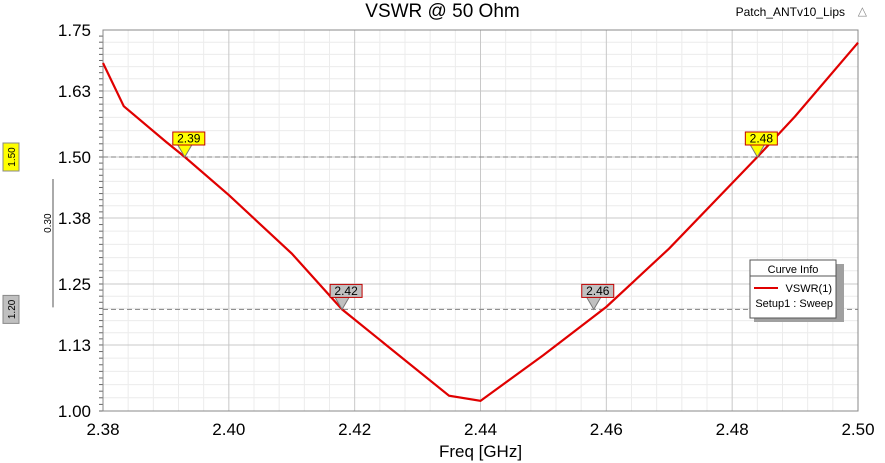 Image resolution: width=885 pixels, height=463 pixels. I want to click on reference-line-label: 1.50, so click(12, 157).